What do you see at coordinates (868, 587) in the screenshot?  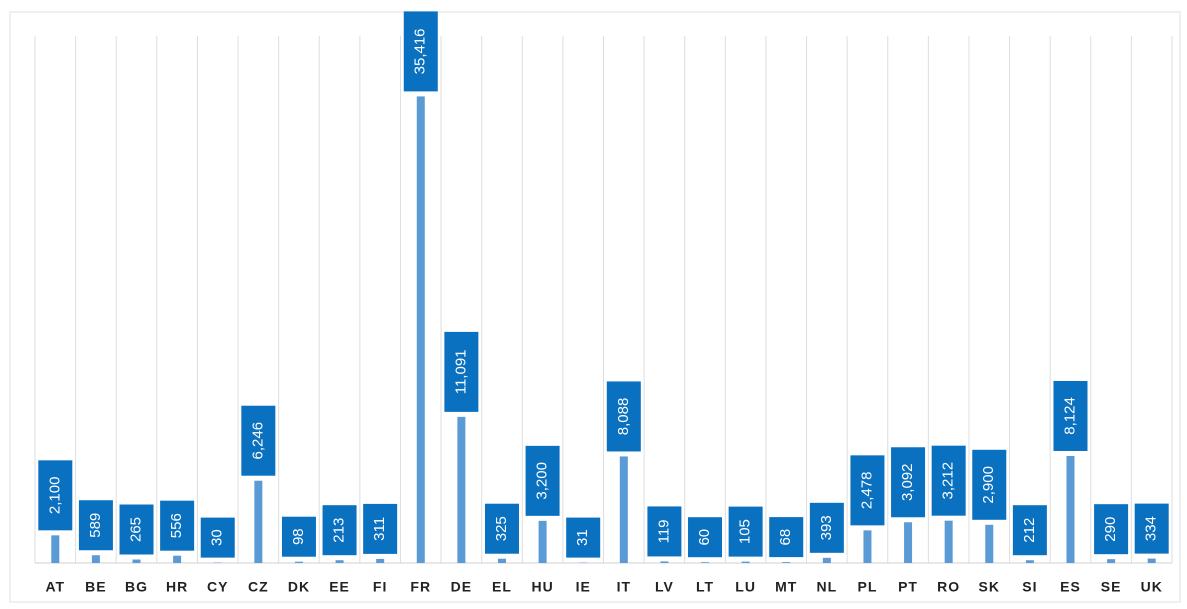 I see `x-tick-label: PL` at bounding box center [868, 587].